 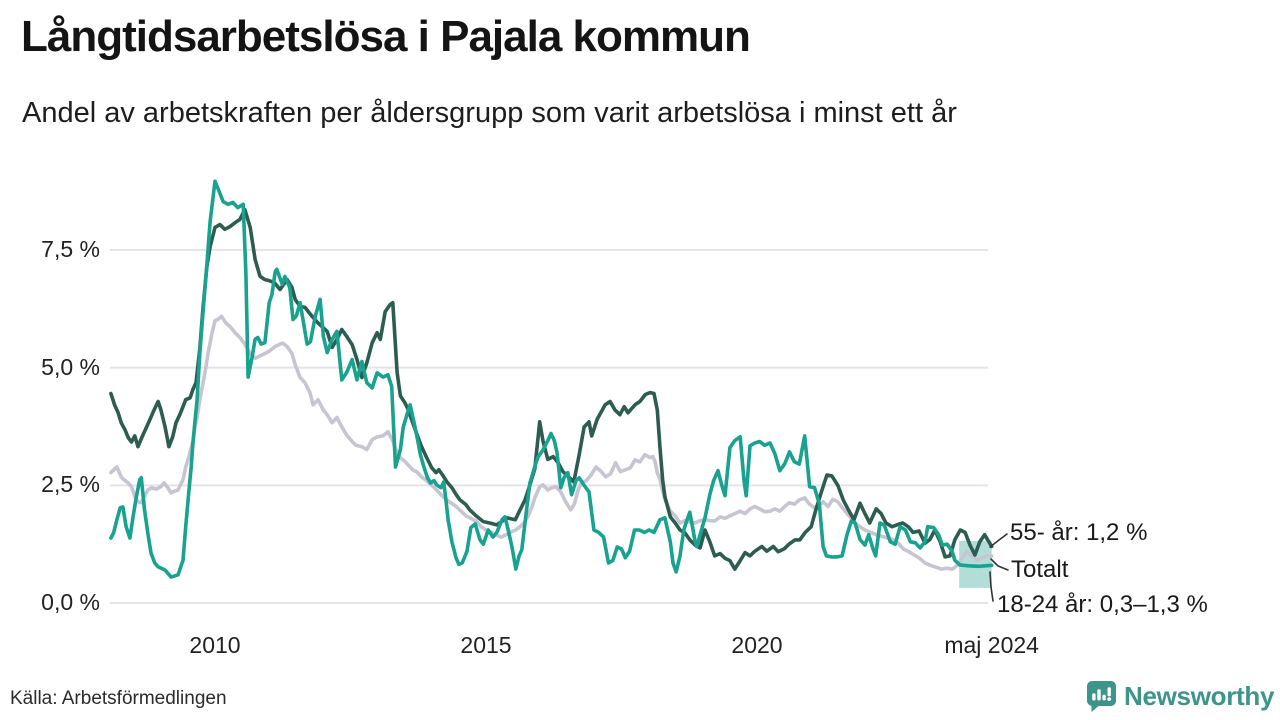 I want to click on x-axis-tick-label: 2015, so click(x=486, y=645).